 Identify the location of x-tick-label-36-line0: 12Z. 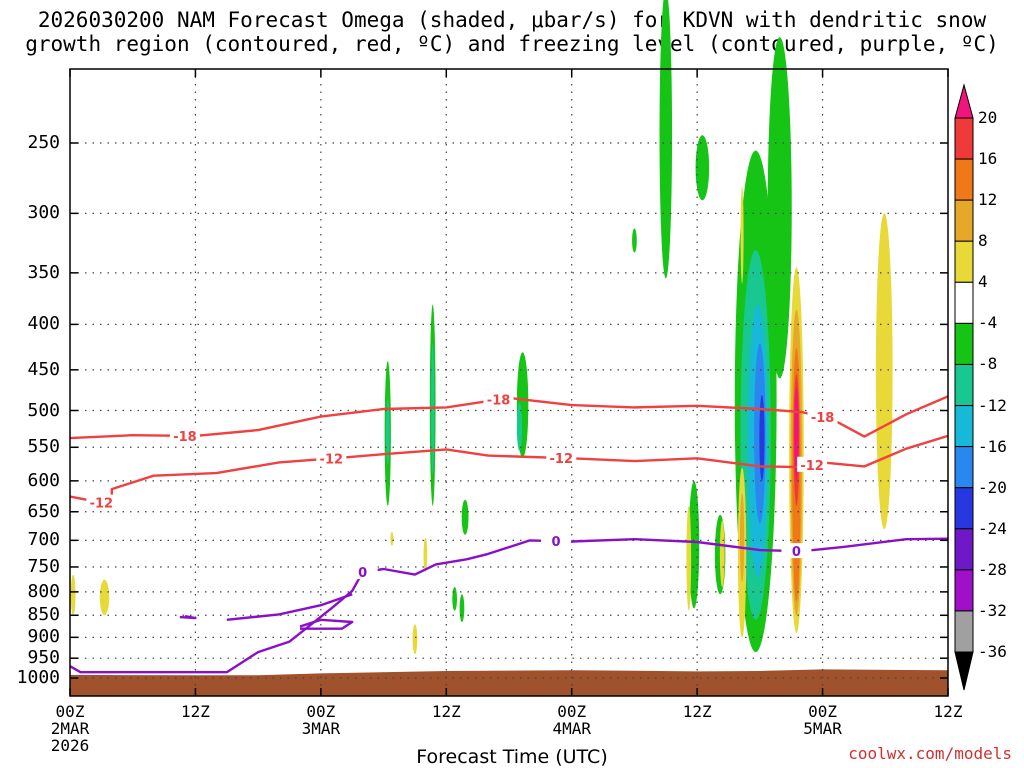
(446, 711).